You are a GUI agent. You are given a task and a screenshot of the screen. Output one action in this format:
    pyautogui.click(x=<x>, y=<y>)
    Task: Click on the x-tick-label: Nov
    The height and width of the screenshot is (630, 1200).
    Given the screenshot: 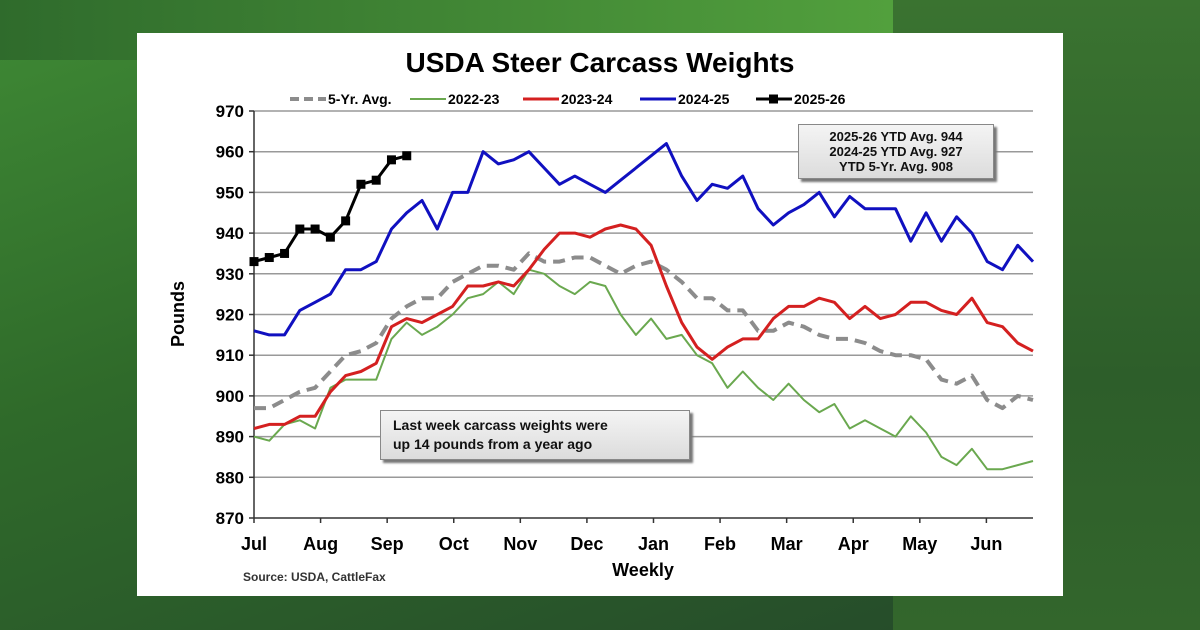 What is the action you would take?
    pyautogui.click(x=520, y=544)
    